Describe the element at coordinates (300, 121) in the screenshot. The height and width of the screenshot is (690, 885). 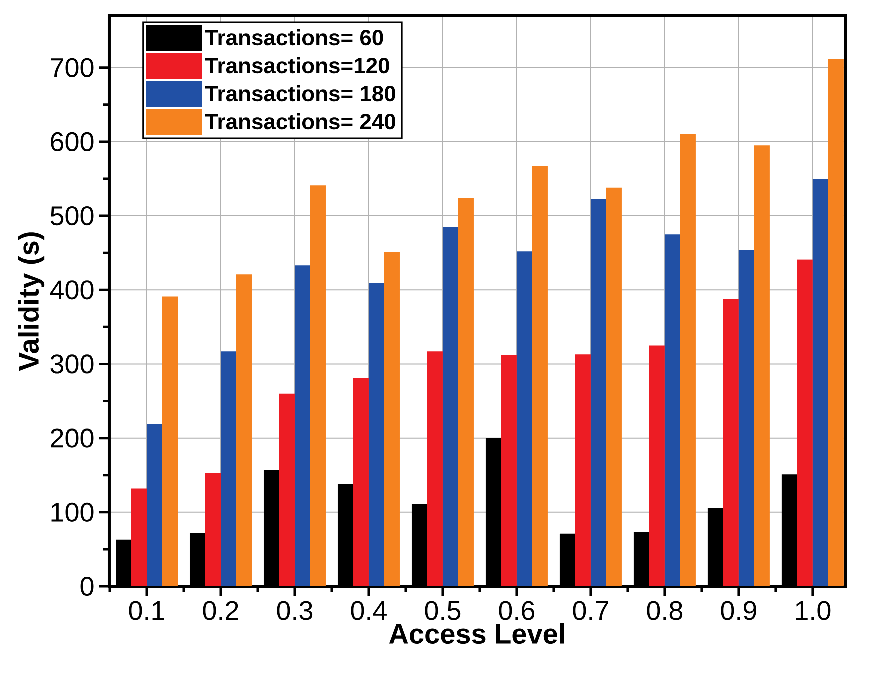
I see `legend-label: Transactions= 240` at that location.